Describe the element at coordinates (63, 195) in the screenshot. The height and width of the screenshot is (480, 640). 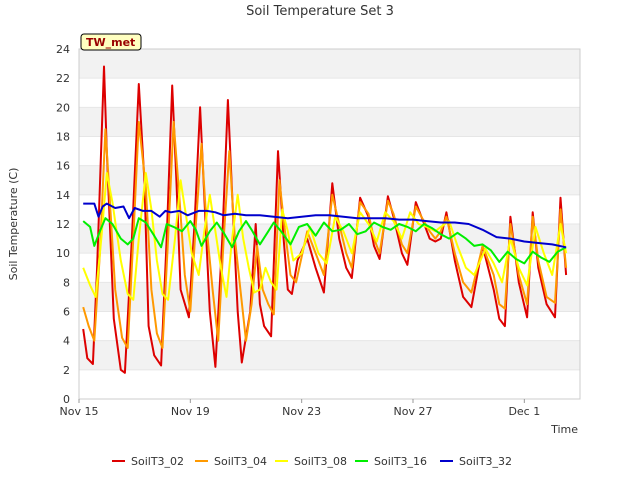
I see `y-tick-label: 14` at that location.